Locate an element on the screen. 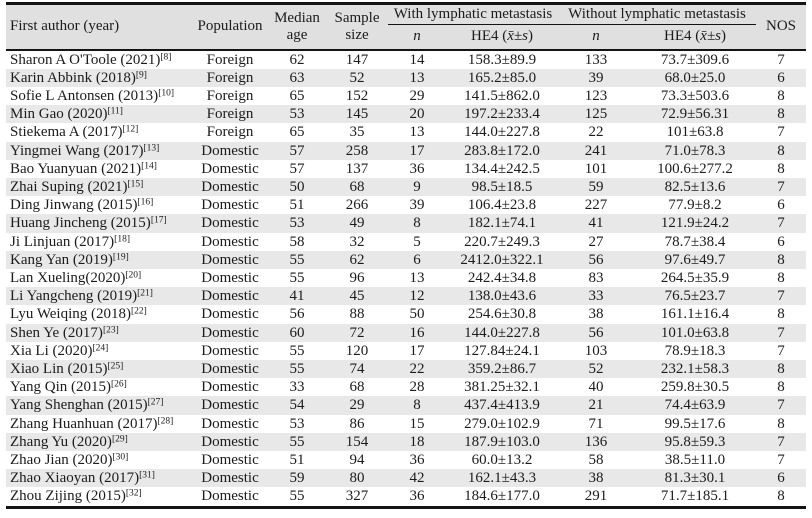 The image size is (812, 518). author-name: Xiao Lin (2015) is located at coordinates (59, 368).